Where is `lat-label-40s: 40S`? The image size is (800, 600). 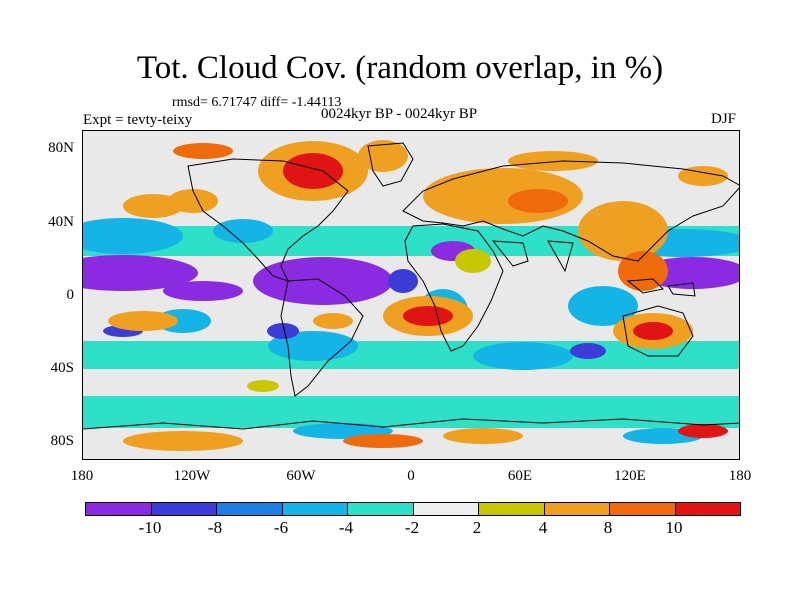 lat-label-40s: 40S is located at coordinates (62, 368).